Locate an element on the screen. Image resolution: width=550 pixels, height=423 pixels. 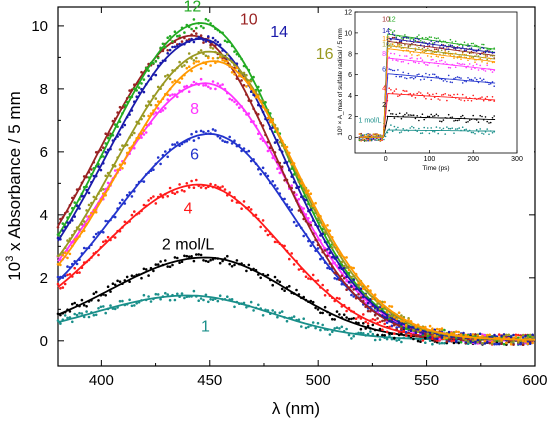
y-tick-label: 6 is located at coordinates (44, 152).